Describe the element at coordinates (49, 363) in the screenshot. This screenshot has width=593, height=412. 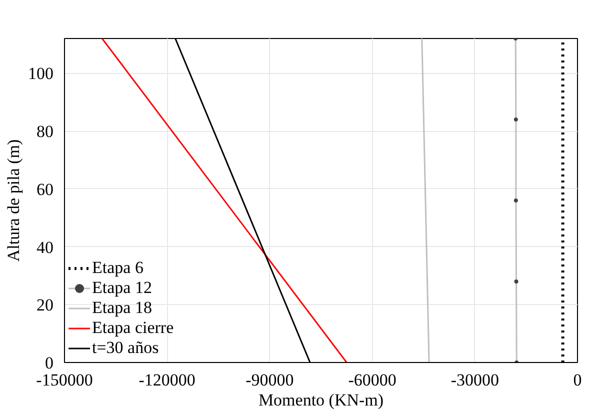
I see `y-tick-label: 0` at that location.